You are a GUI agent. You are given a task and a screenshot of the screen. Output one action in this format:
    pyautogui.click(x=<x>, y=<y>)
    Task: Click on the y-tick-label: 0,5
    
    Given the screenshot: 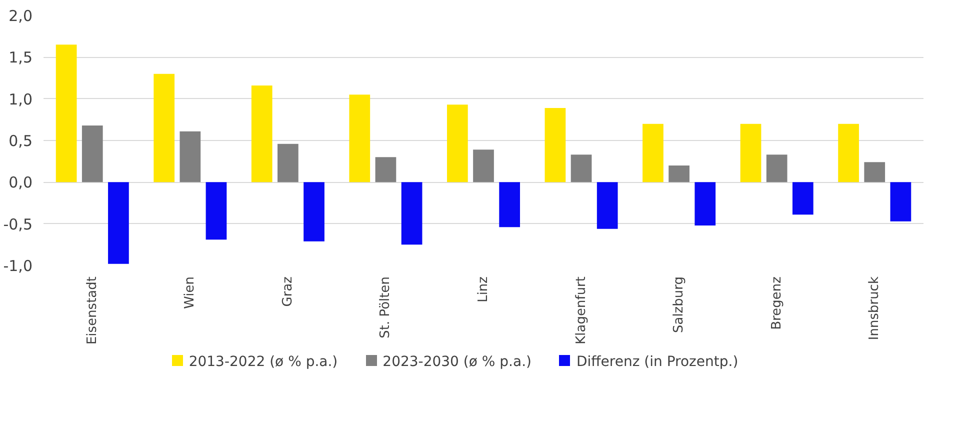 What is the action you would take?
    pyautogui.click(x=20, y=141)
    